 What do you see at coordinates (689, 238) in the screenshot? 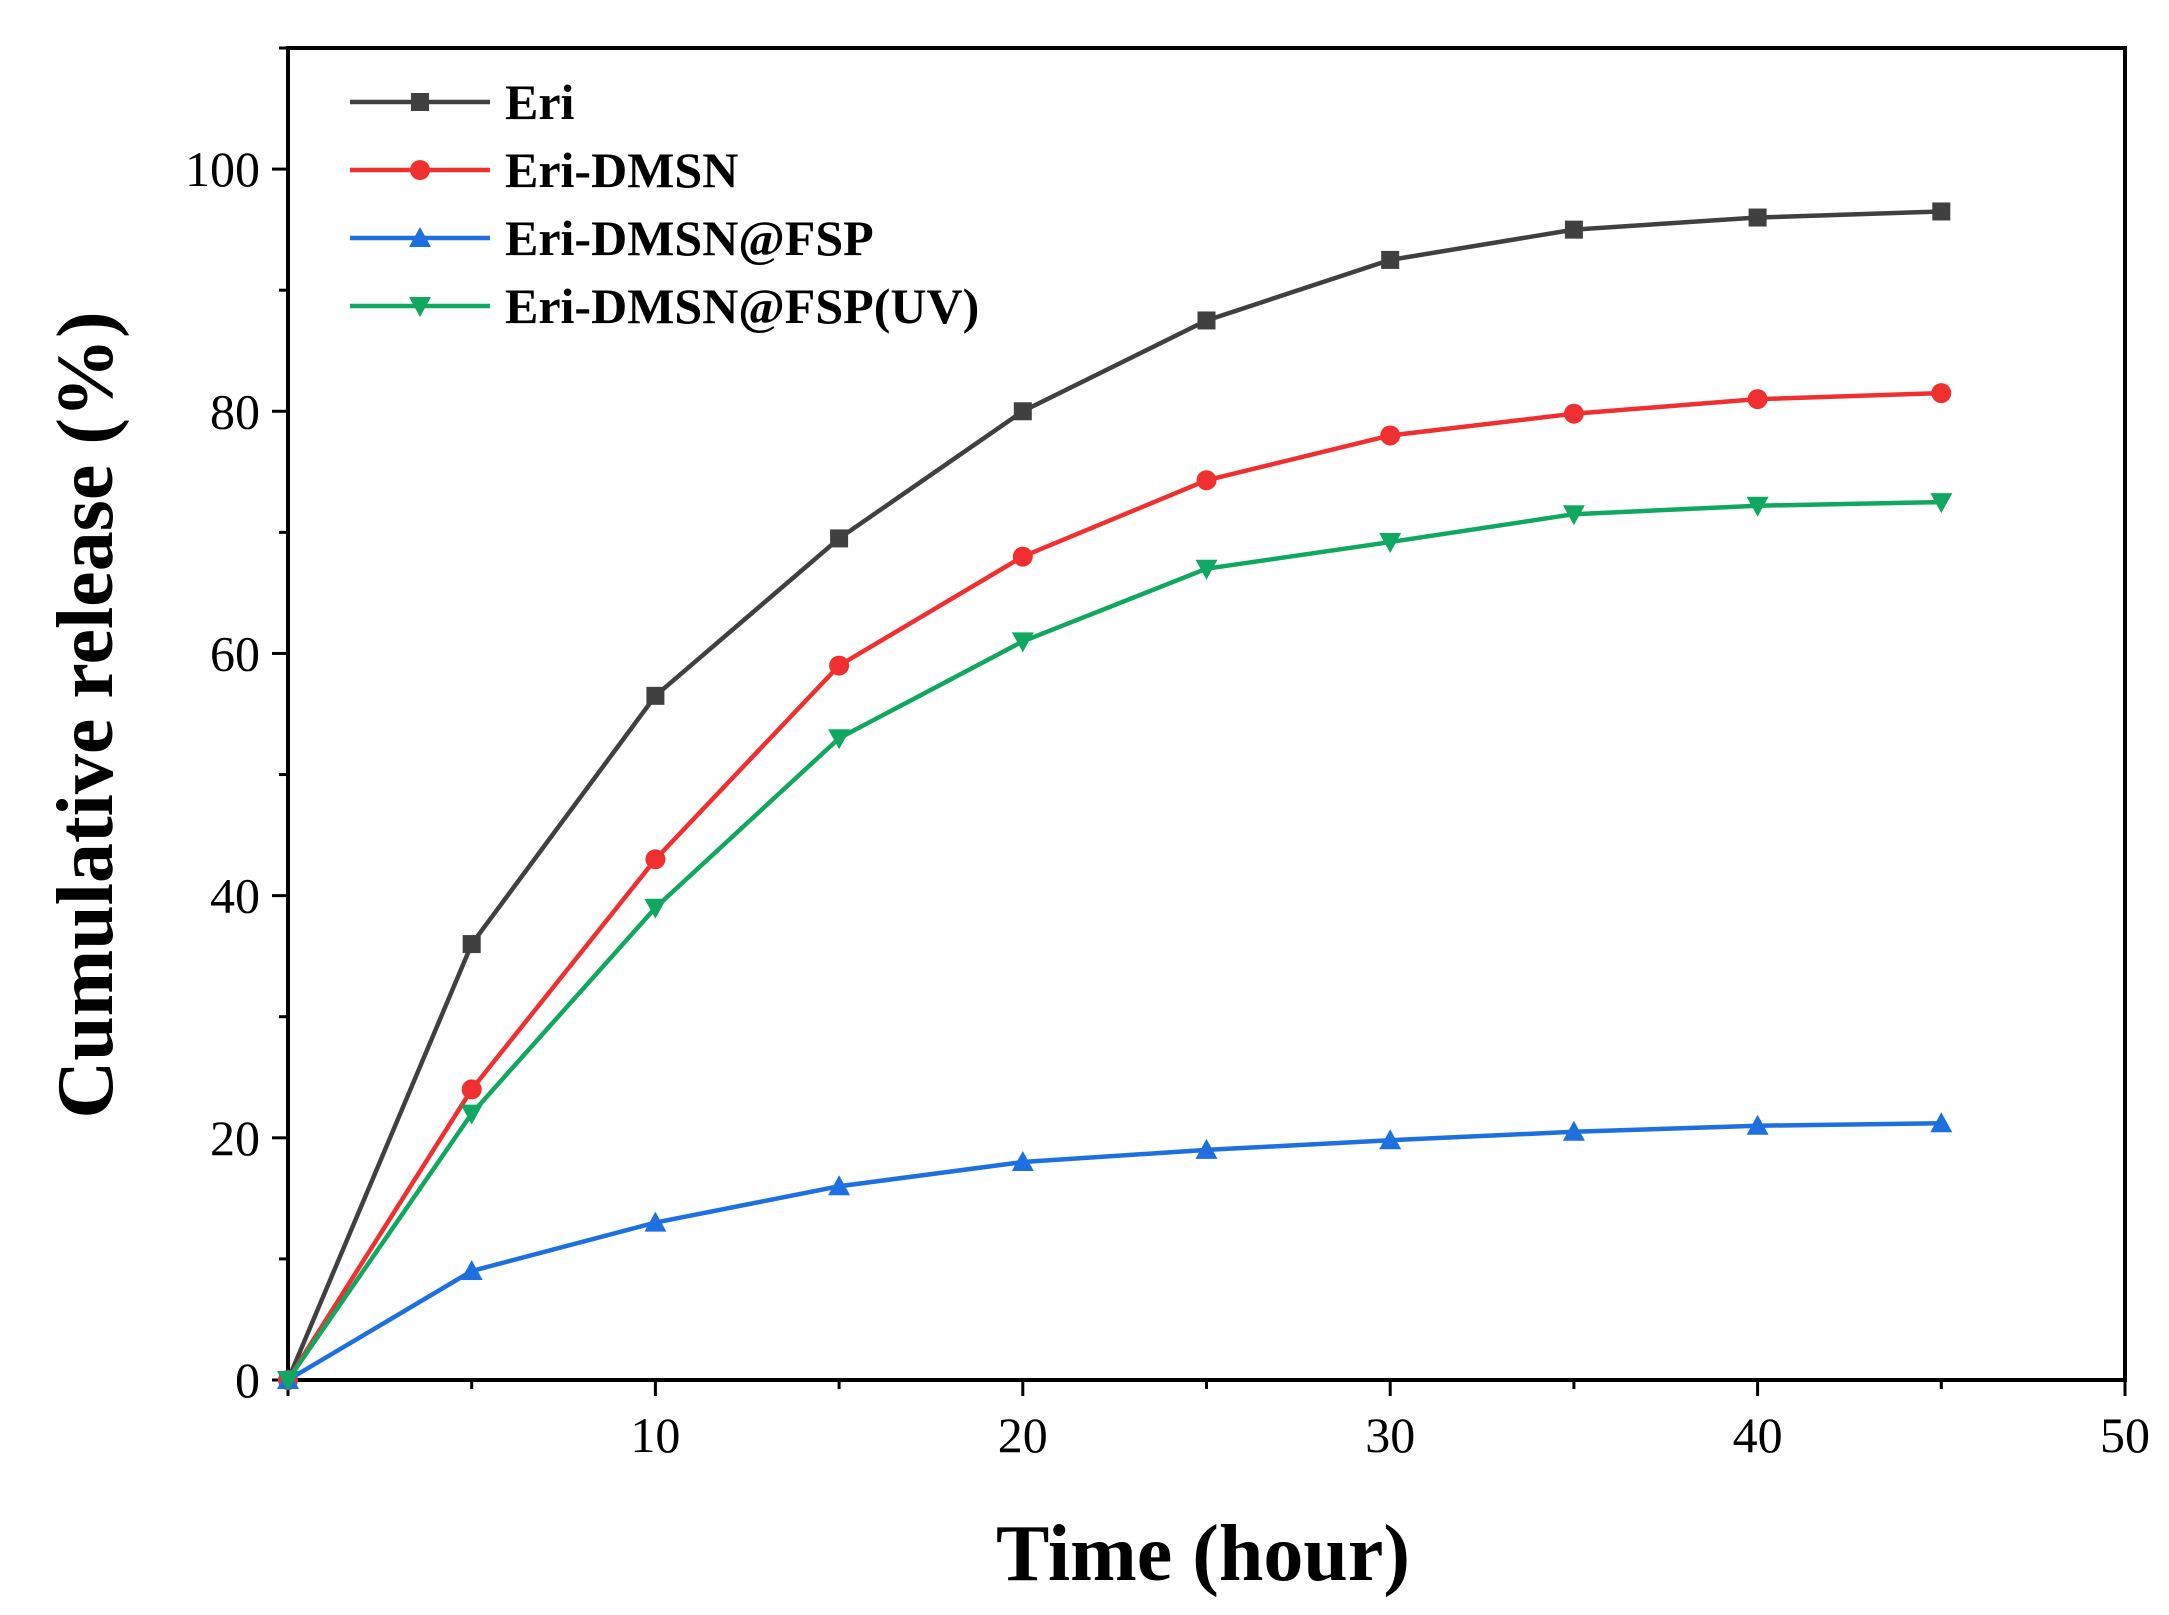
I see `legend-label: Eri-DMSN@FSP` at bounding box center [689, 238].